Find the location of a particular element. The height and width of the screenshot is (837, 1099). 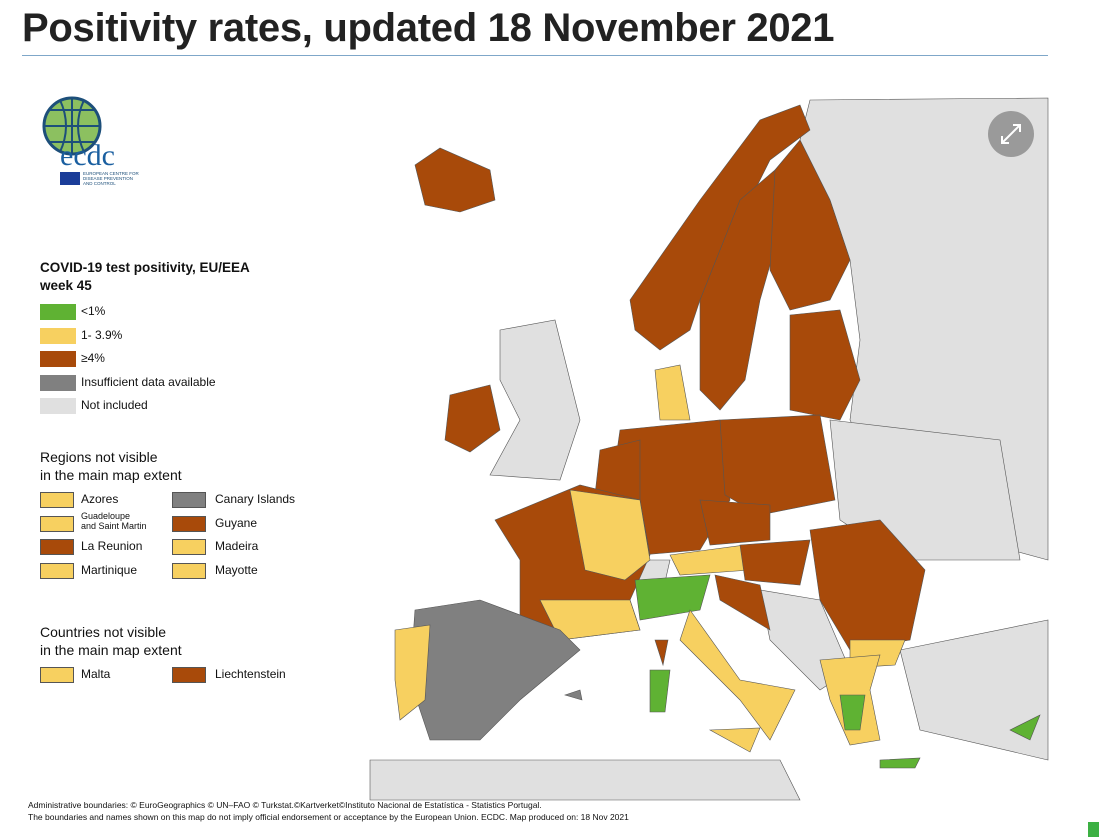

name: Guadeloupe is located at coordinates (106, 515).